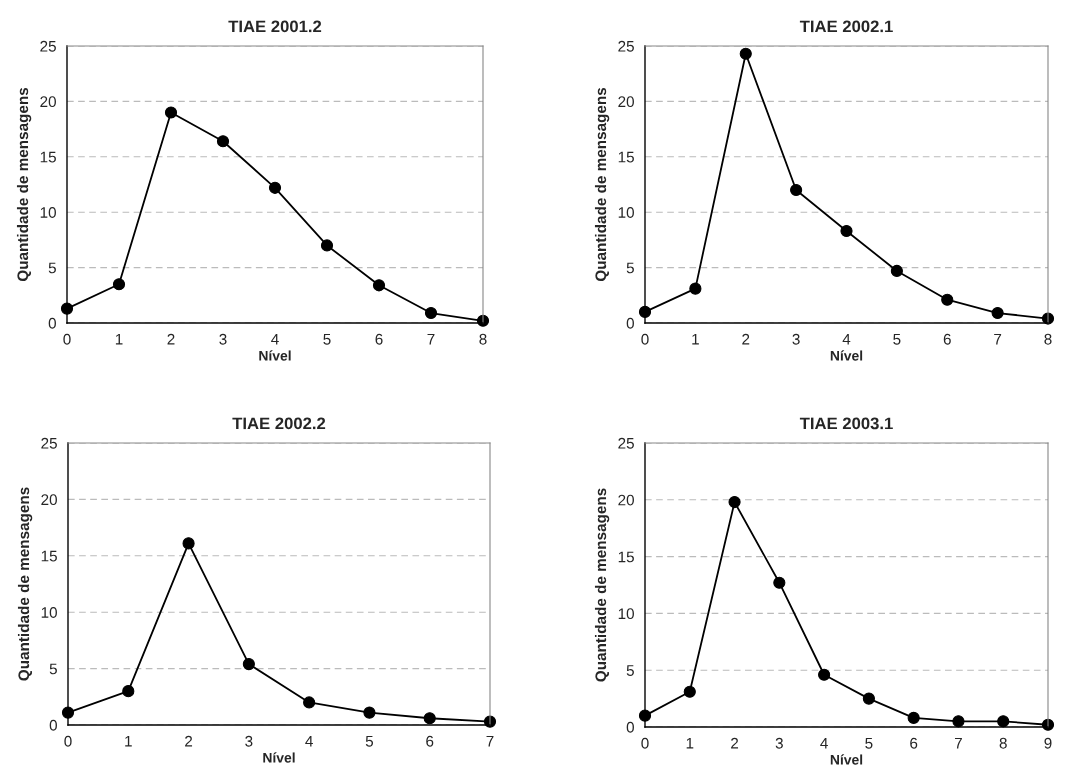 The image size is (1066, 774). I want to click on x-tick-label: 9, so click(1048, 743).